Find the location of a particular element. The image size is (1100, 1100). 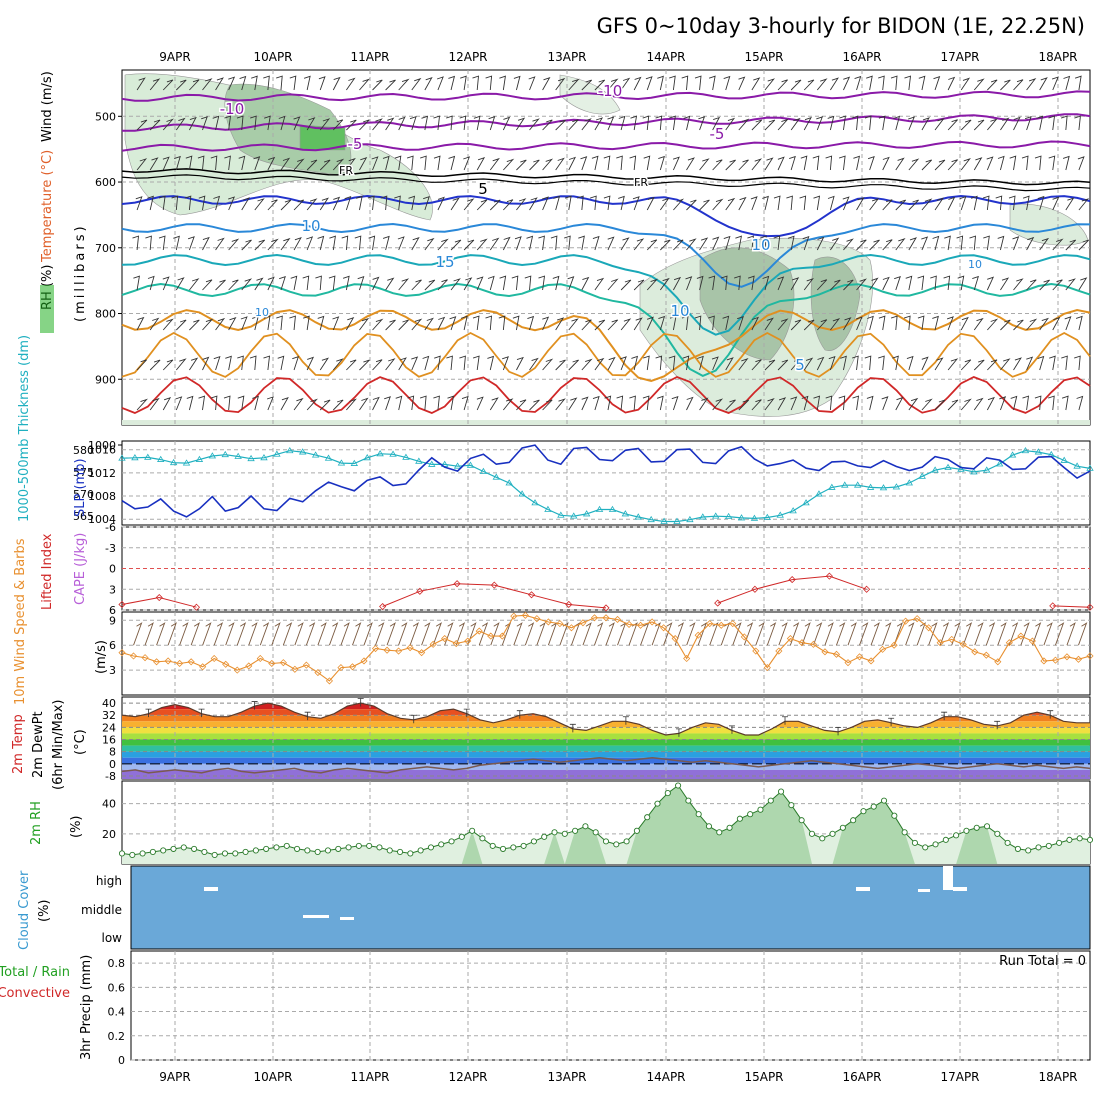

thickness-line is located at coordinates (606, 486).